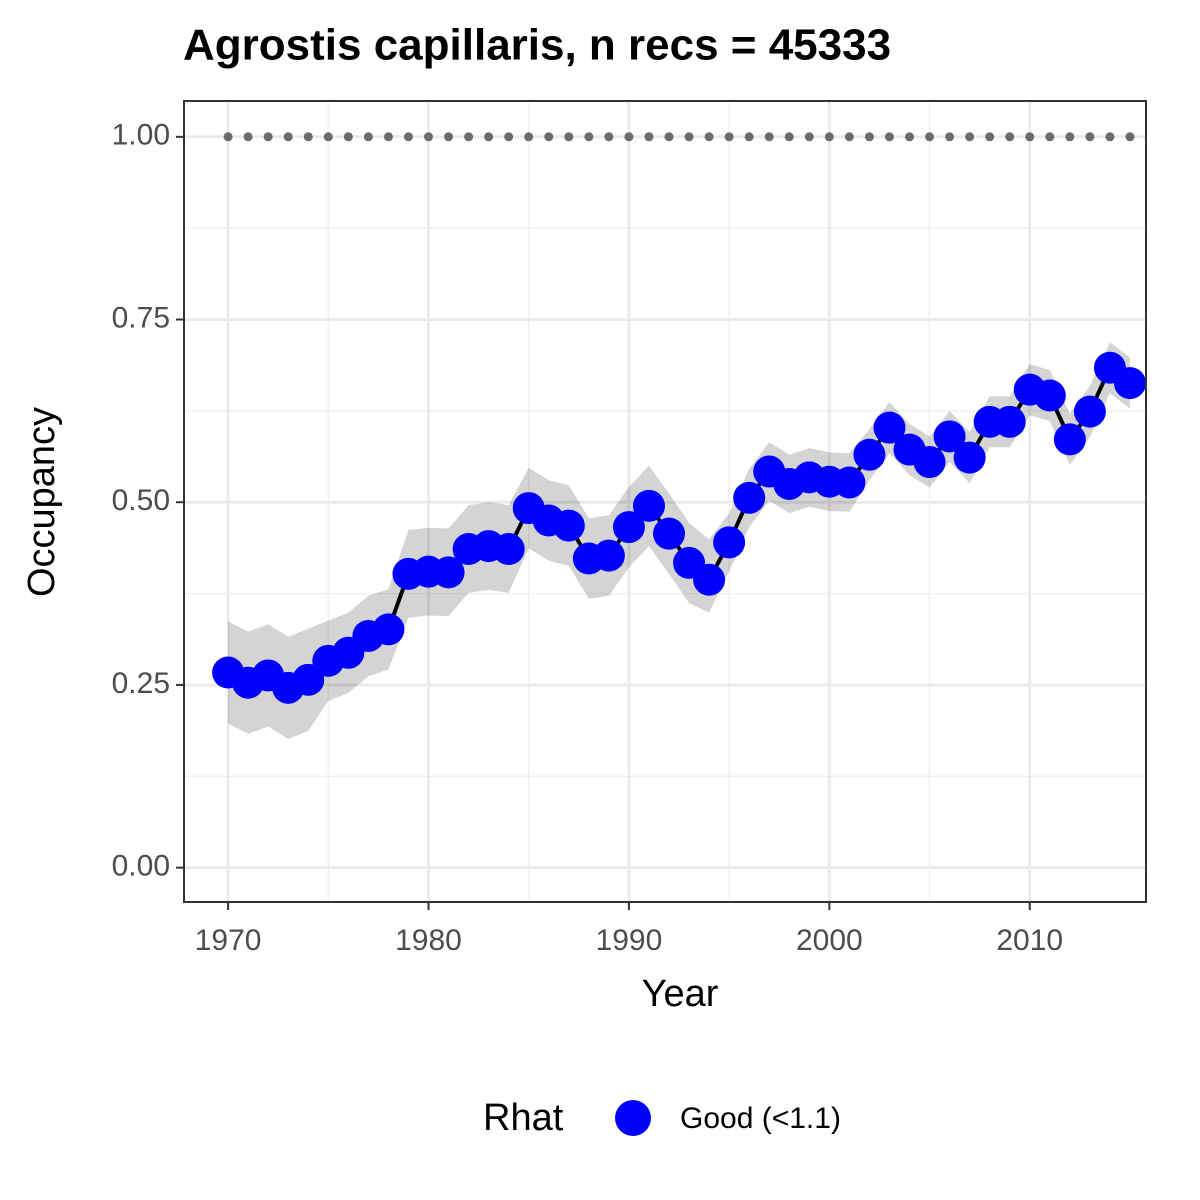 The height and width of the screenshot is (1200, 1200). I want to click on y-tick-label: 1.00, so click(141, 135).